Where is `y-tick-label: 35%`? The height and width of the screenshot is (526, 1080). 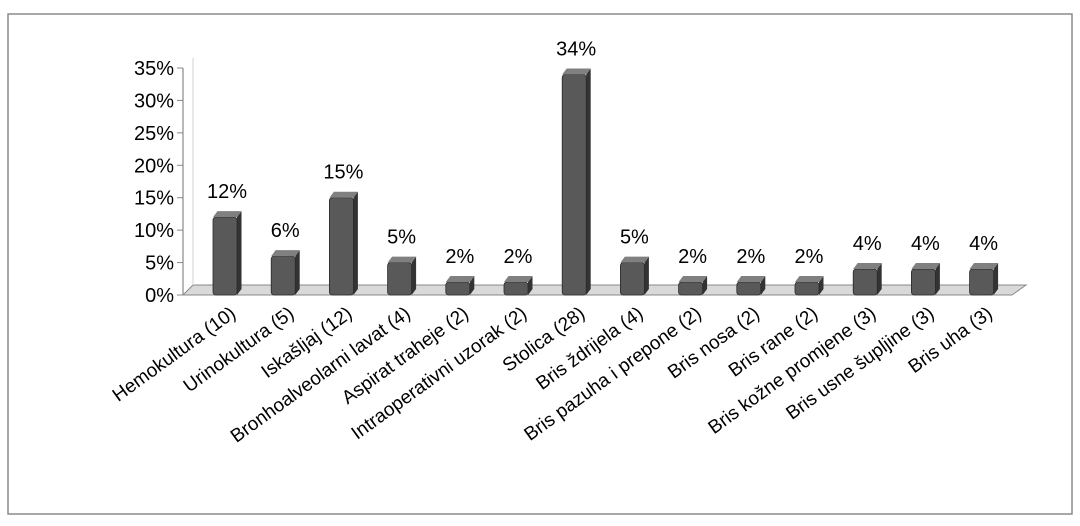 y-tick-label: 35% is located at coordinates (154, 69).